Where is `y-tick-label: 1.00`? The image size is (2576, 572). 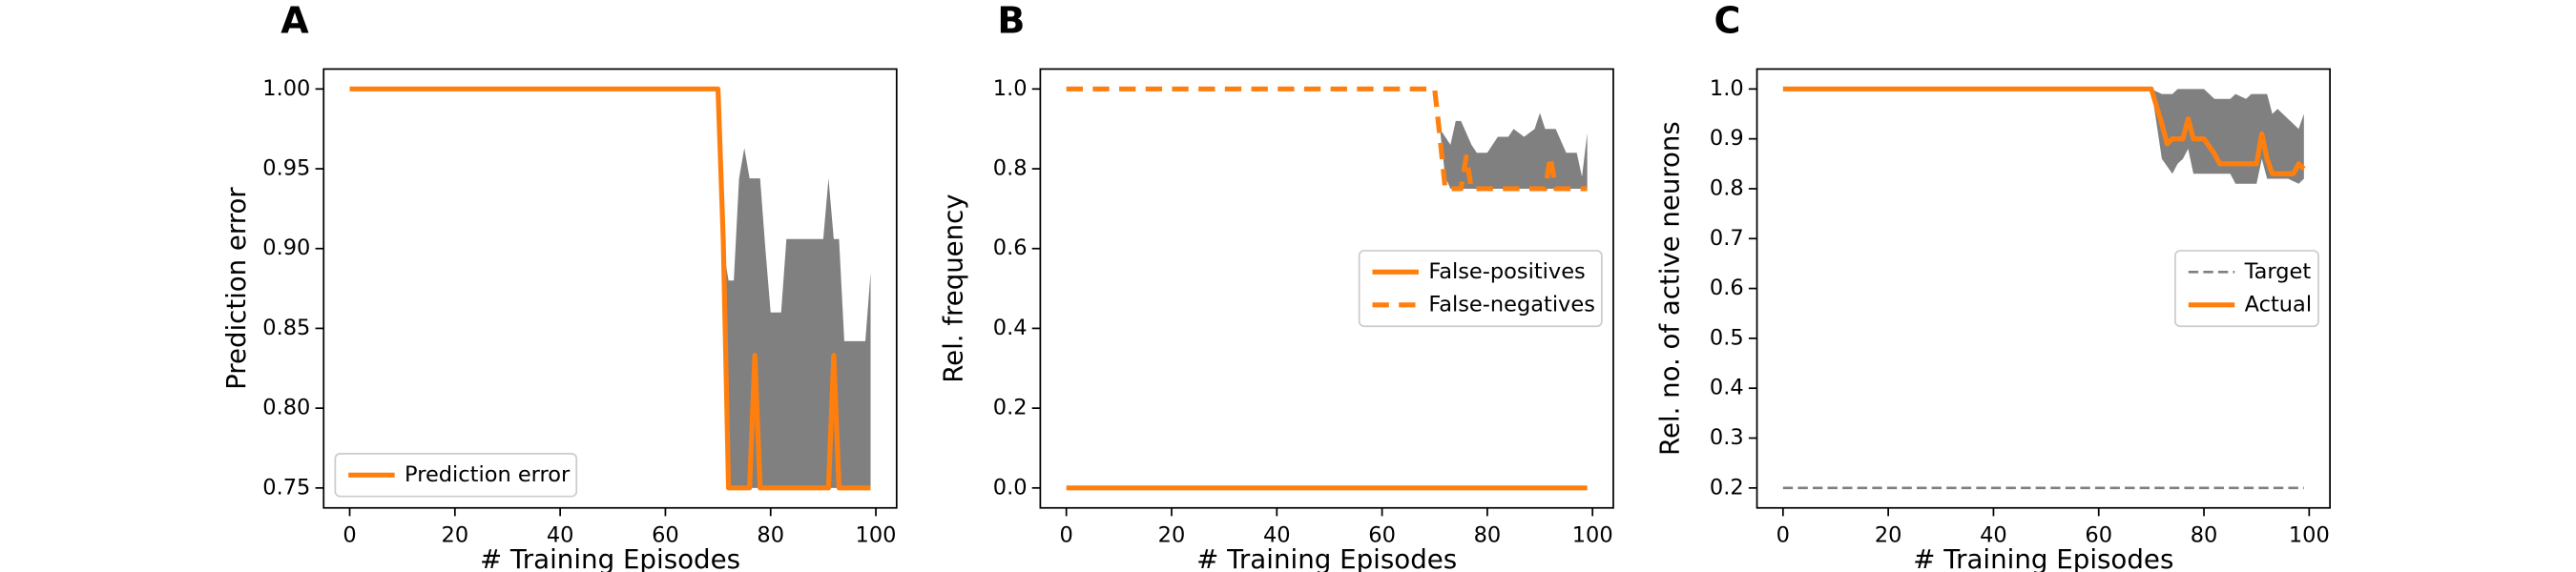
y-tick-label: 1.00 is located at coordinates (286, 88).